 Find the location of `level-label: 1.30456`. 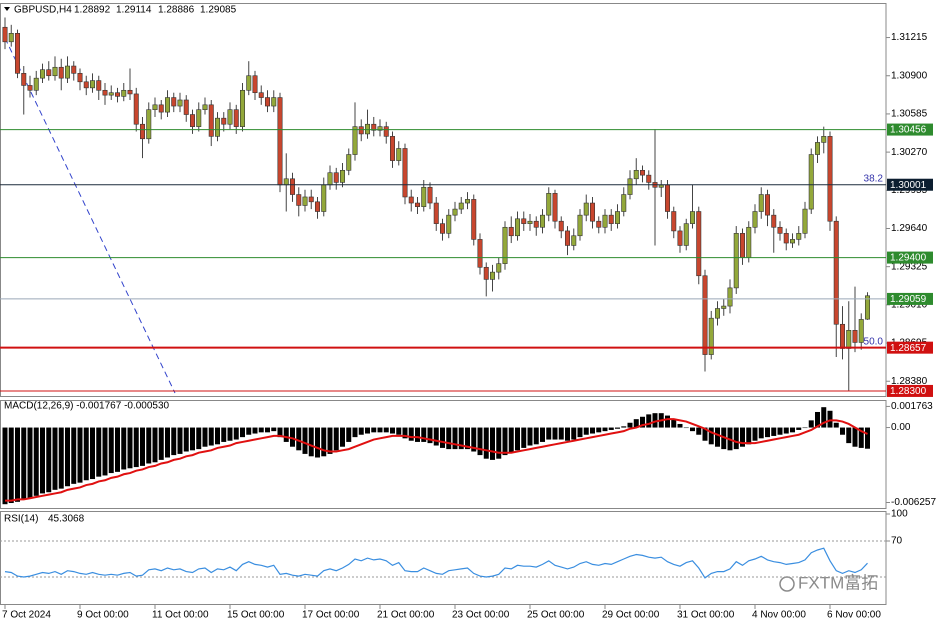

level-label: 1.30456 is located at coordinates (908, 130).